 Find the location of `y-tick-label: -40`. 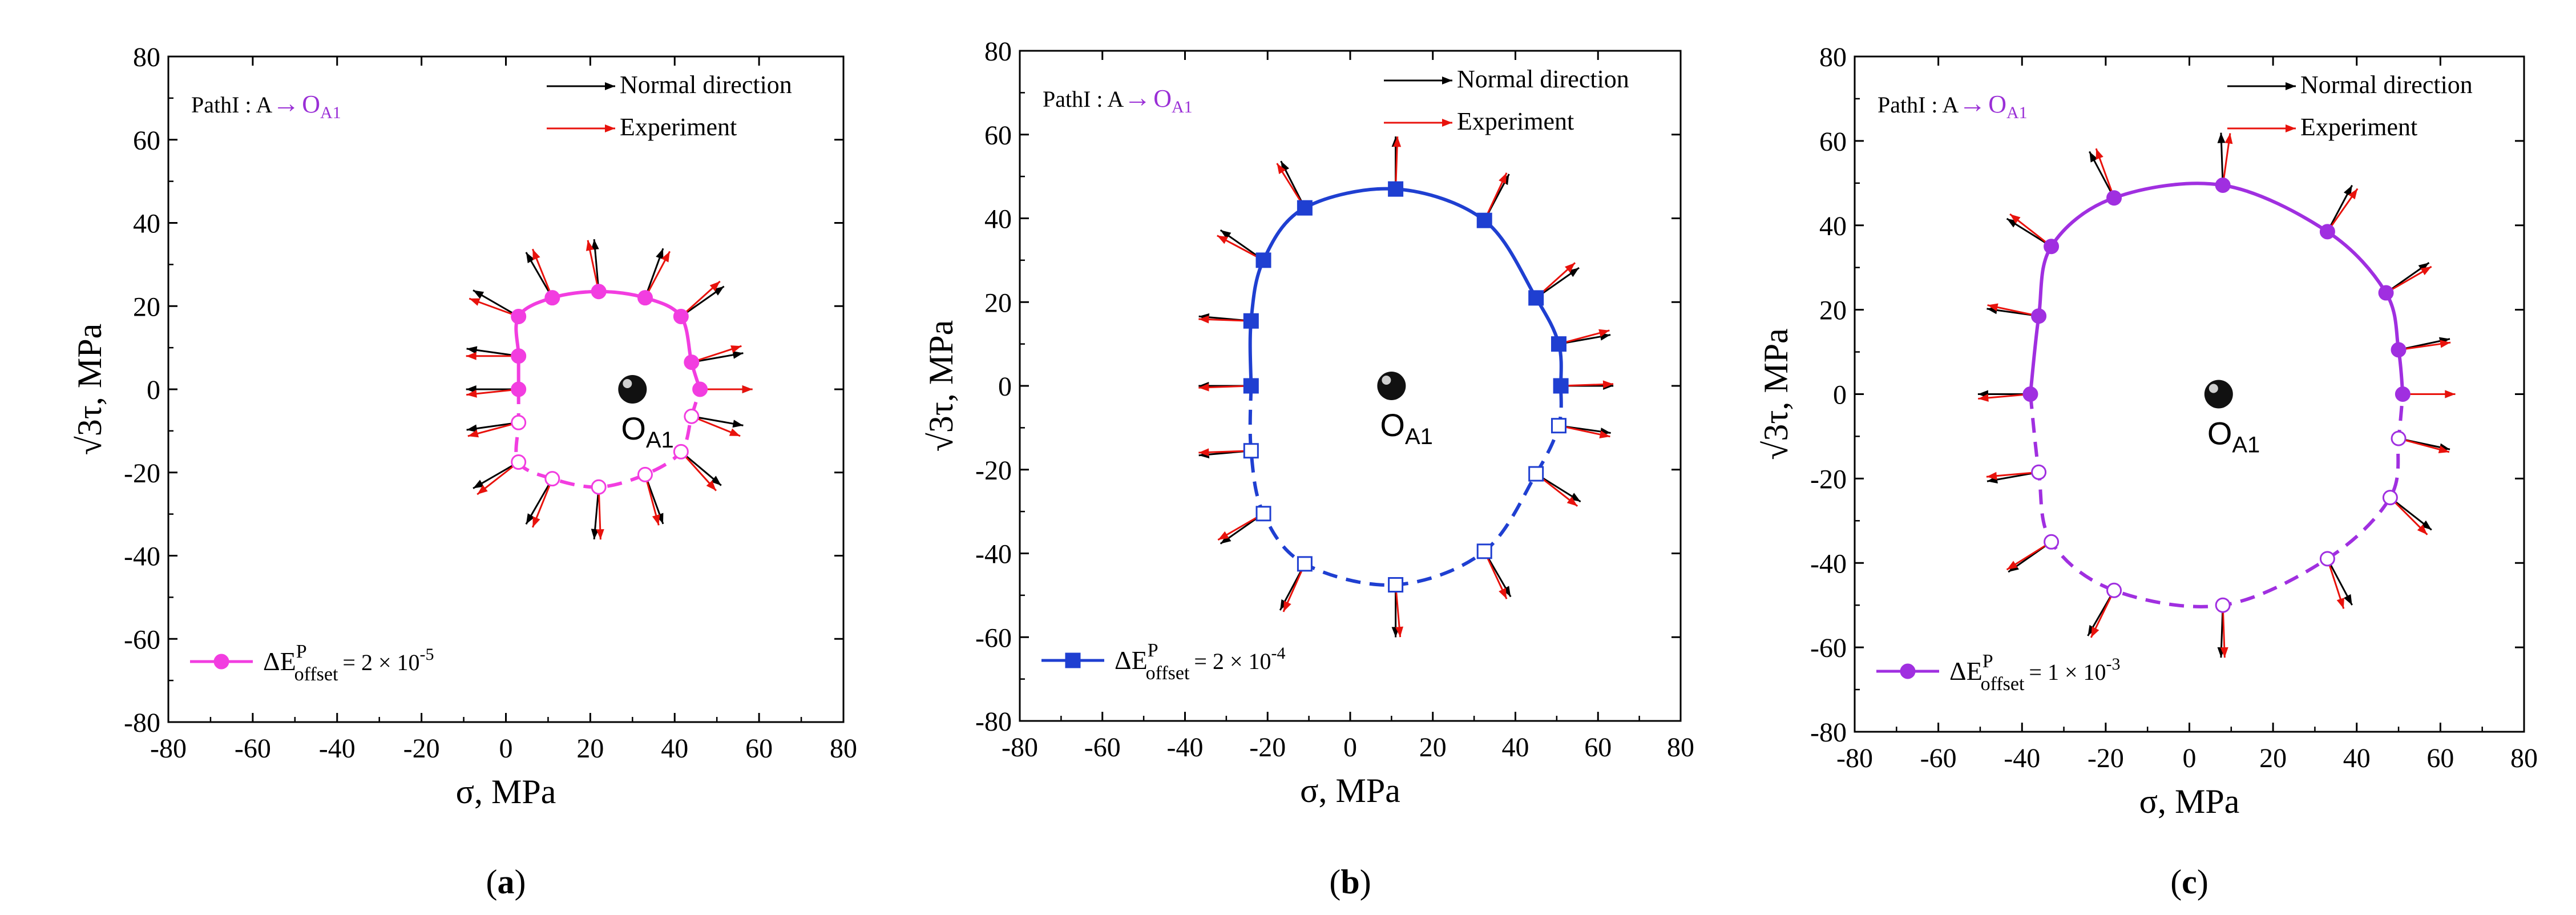

y-tick-label: -40 is located at coordinates (1828, 564).